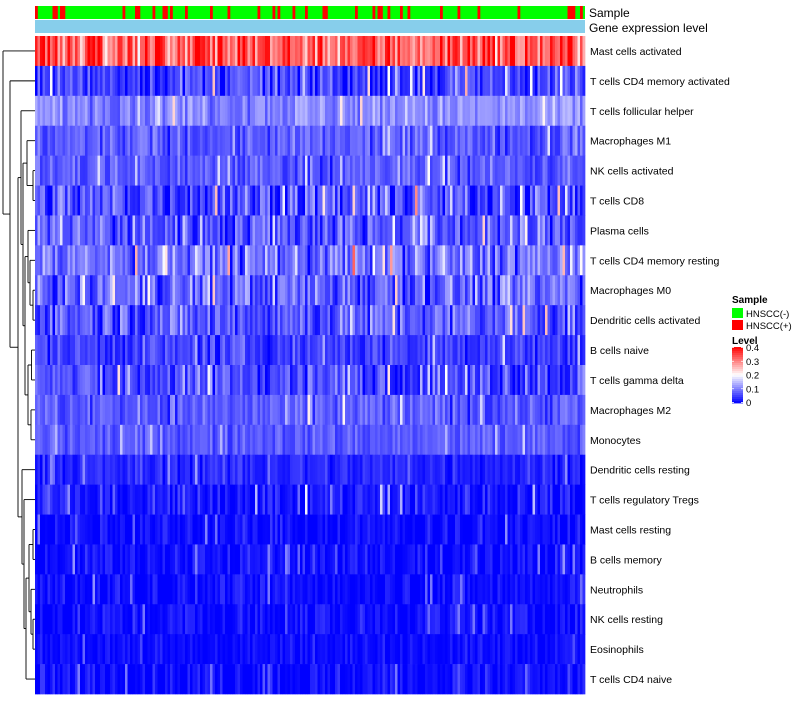 This screenshot has width=800, height=705. What do you see at coordinates (619, 351) in the screenshot?
I see `row-label: B cells naive` at bounding box center [619, 351].